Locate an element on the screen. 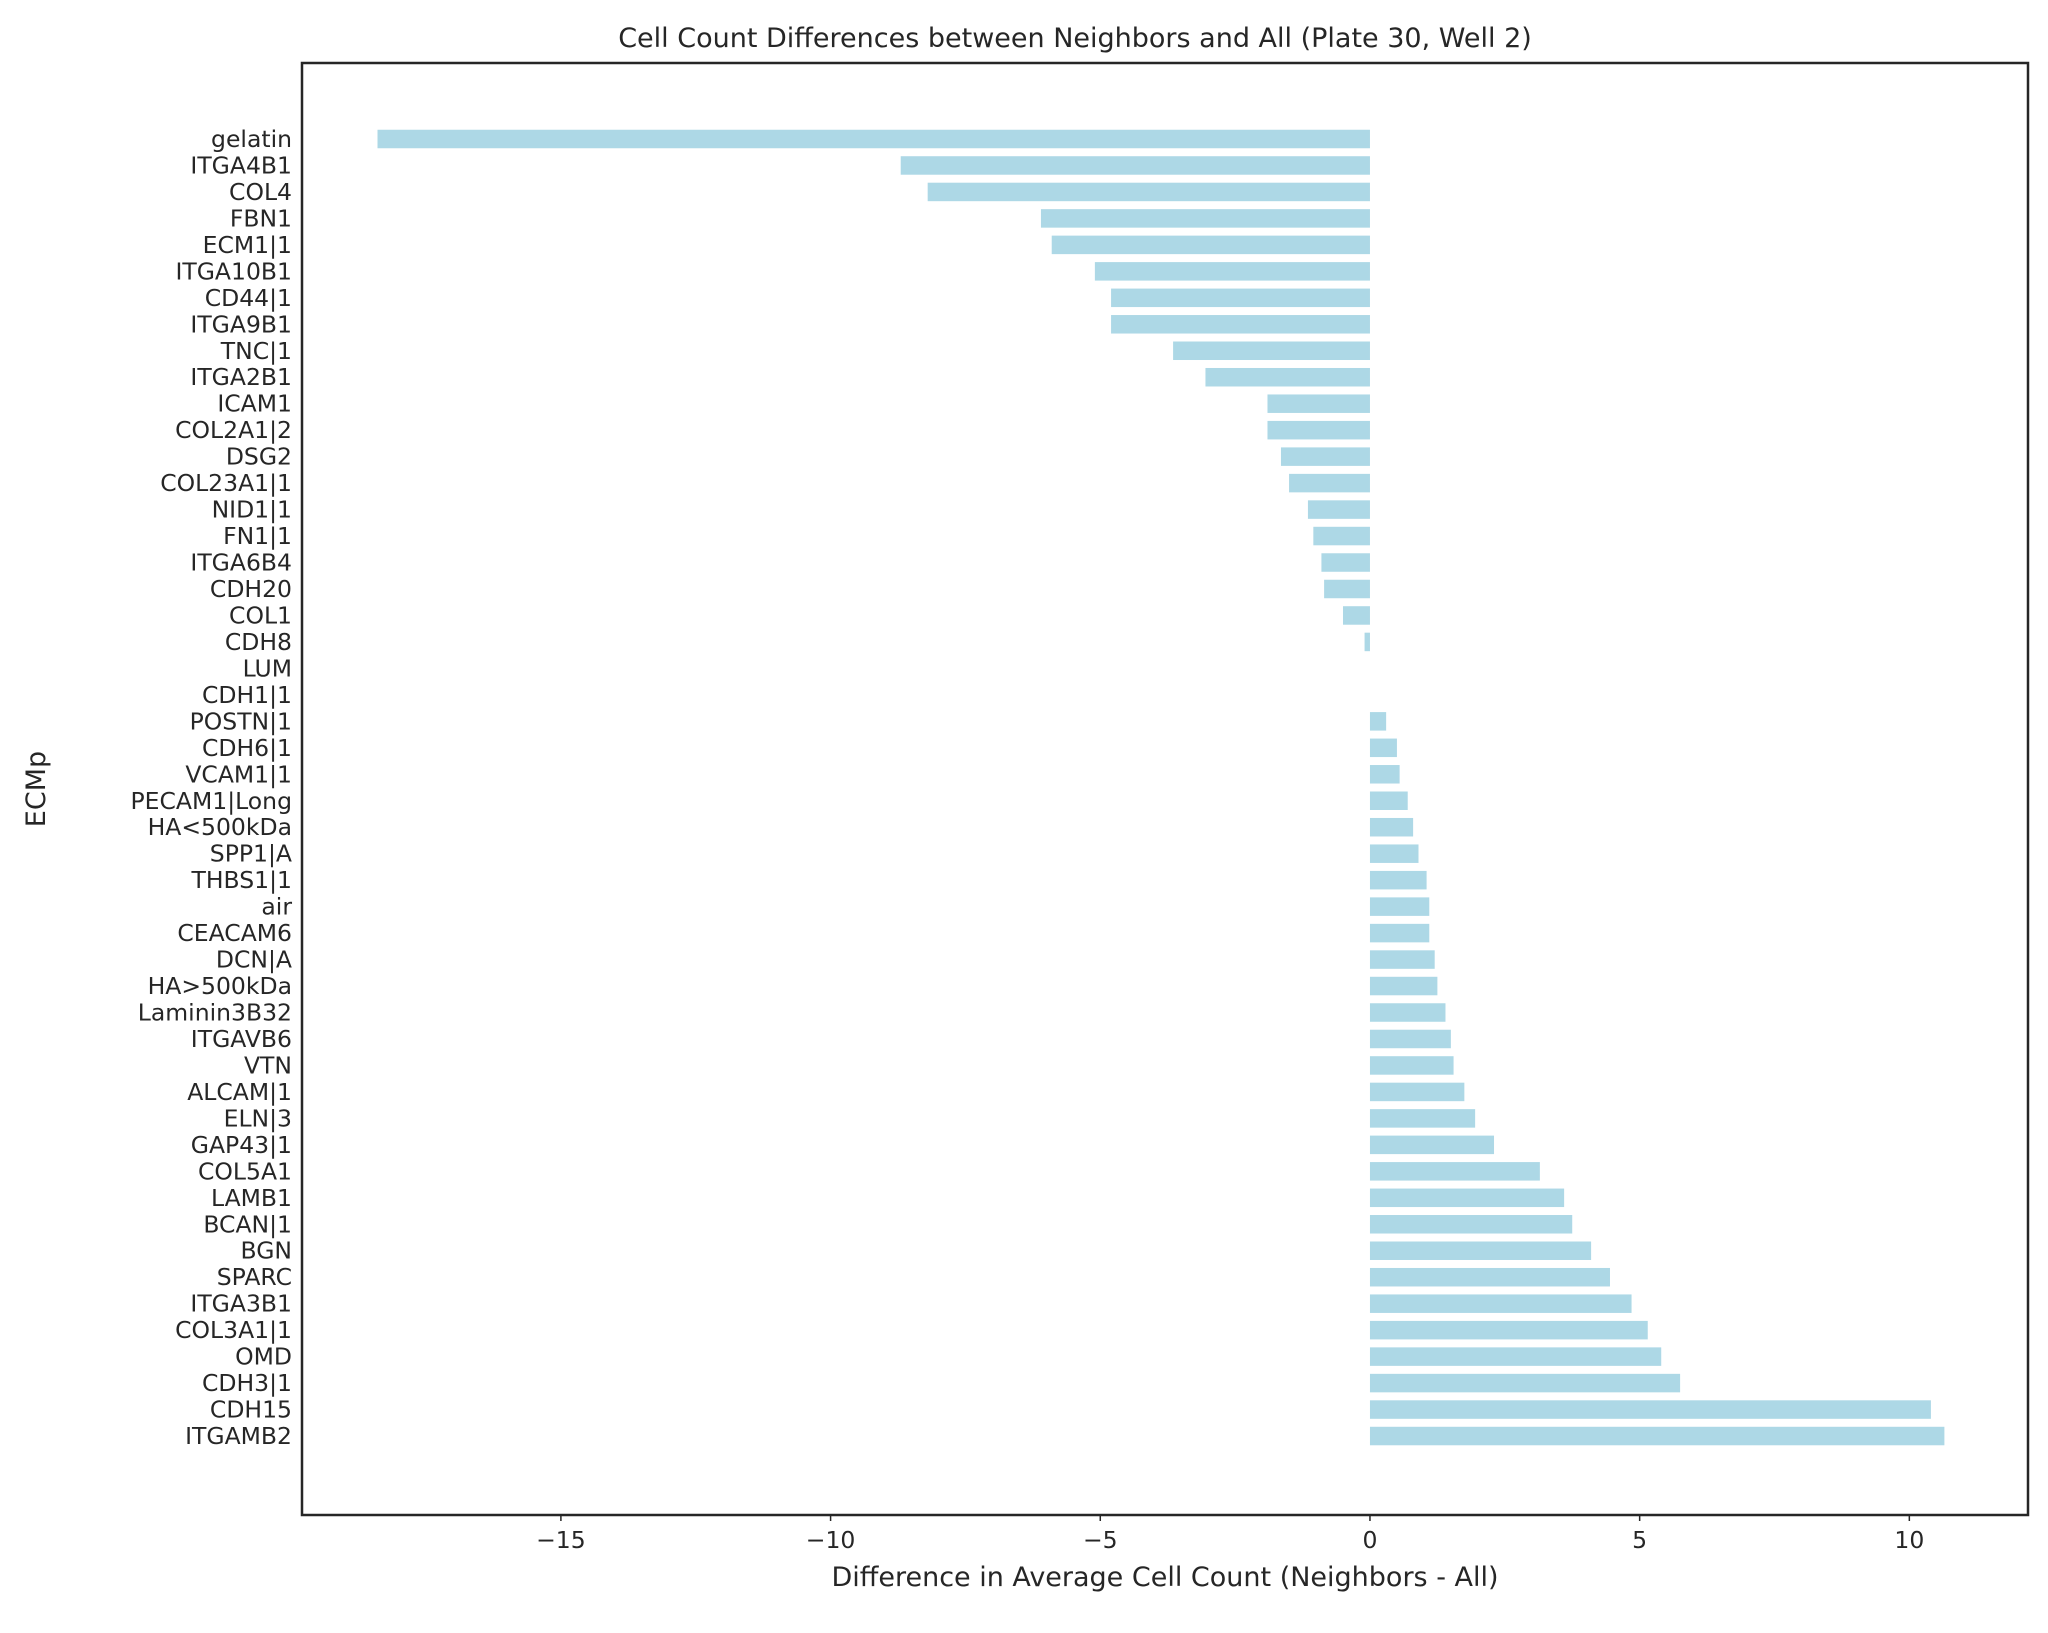 The width and height of the screenshot is (2048, 1633). y-tick-label: TNC|1 is located at coordinates (256, 351).